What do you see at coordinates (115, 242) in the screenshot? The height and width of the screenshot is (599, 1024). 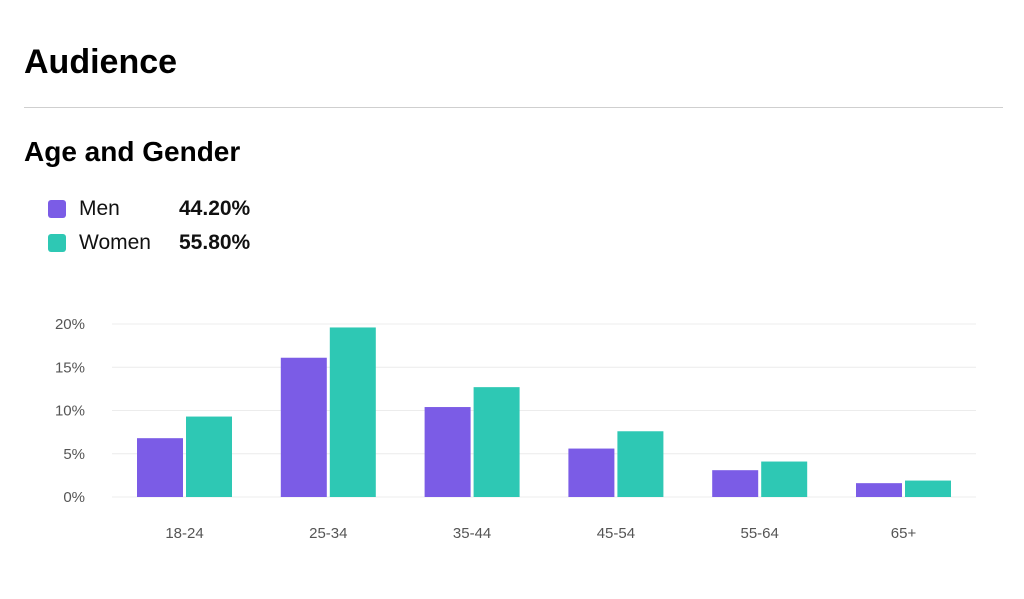 I see `legend-label-women: Women` at bounding box center [115, 242].